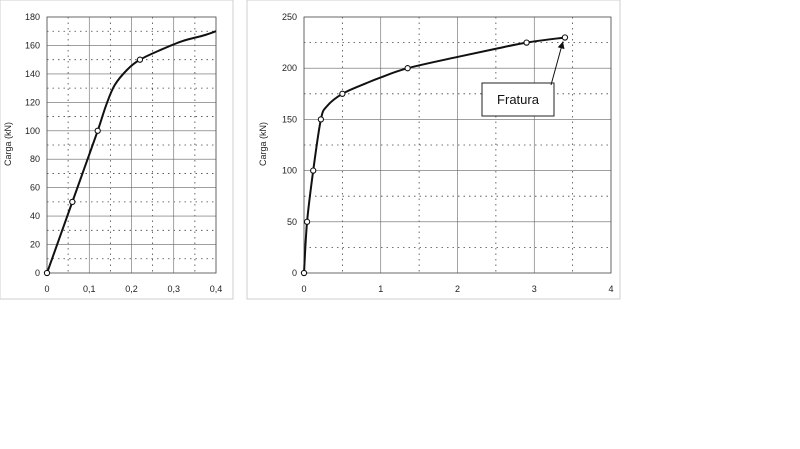 The height and width of the screenshot is (449, 800). I want to click on plot-border, so click(131, 145).